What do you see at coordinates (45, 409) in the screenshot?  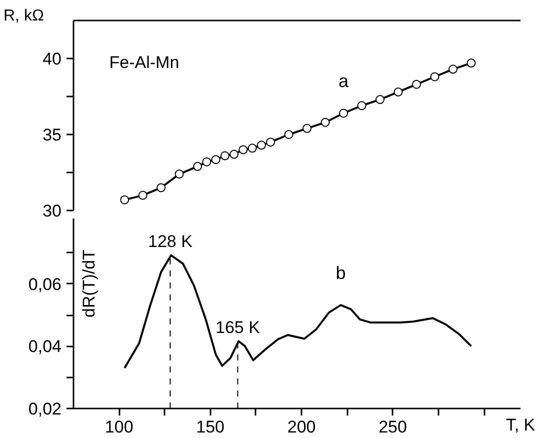 I see `y-tick-label: 0,02` at bounding box center [45, 409].